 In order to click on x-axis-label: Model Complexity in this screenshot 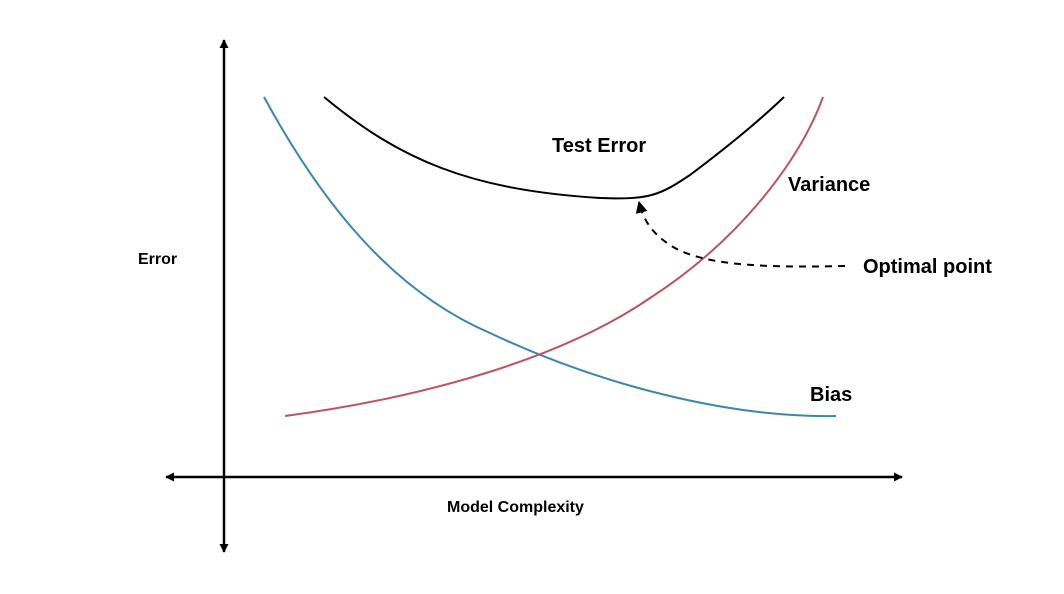, I will do `click(515, 507)`.